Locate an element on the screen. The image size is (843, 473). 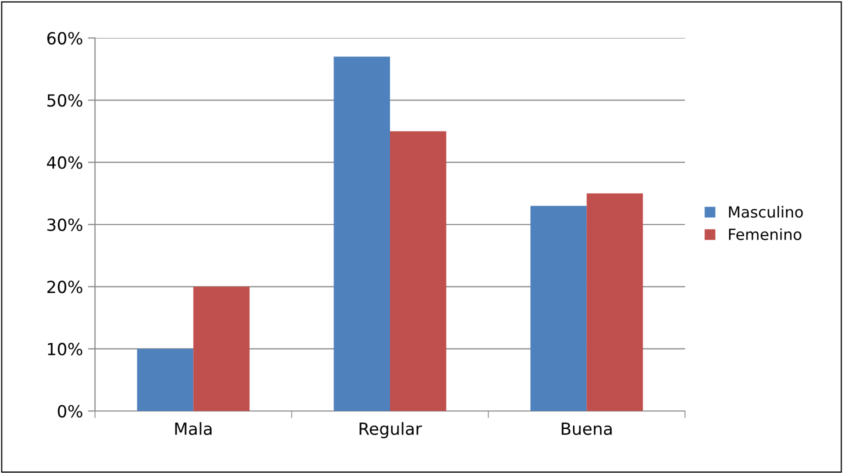
legend-label: Masculino is located at coordinates (766, 212).